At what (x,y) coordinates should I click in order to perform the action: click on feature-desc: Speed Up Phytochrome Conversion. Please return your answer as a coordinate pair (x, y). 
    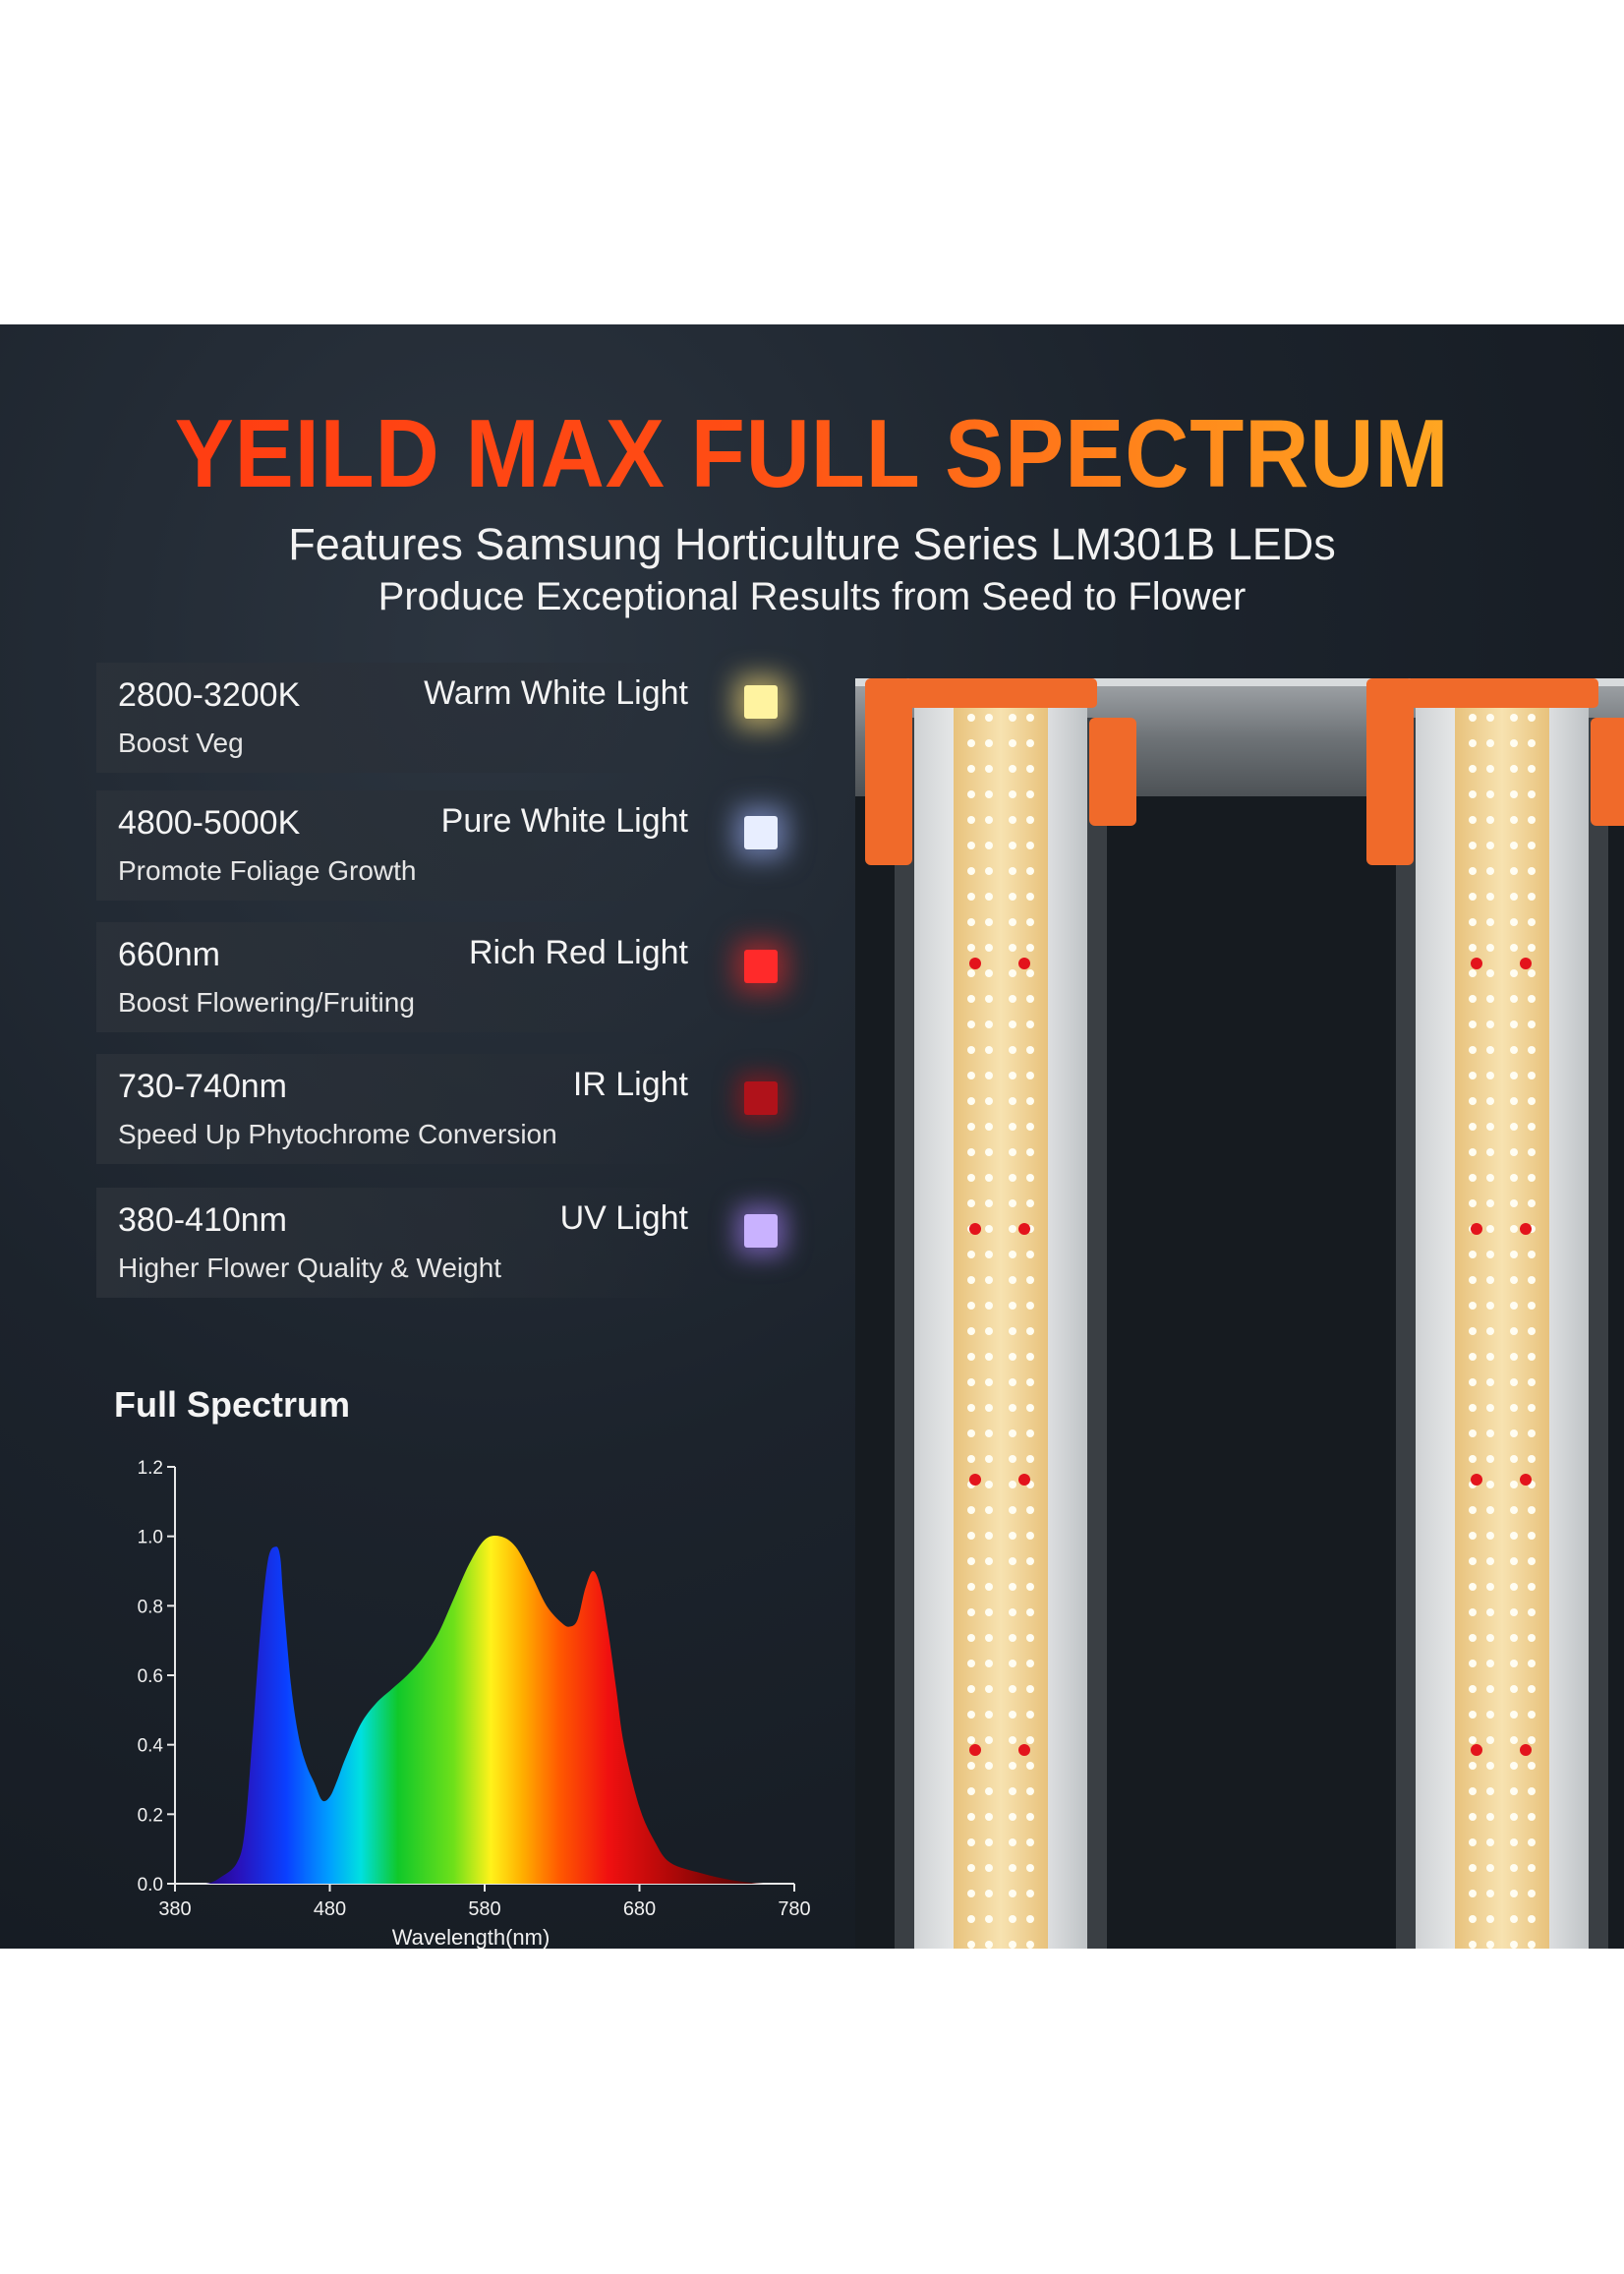
    Looking at the image, I should click on (337, 1134).